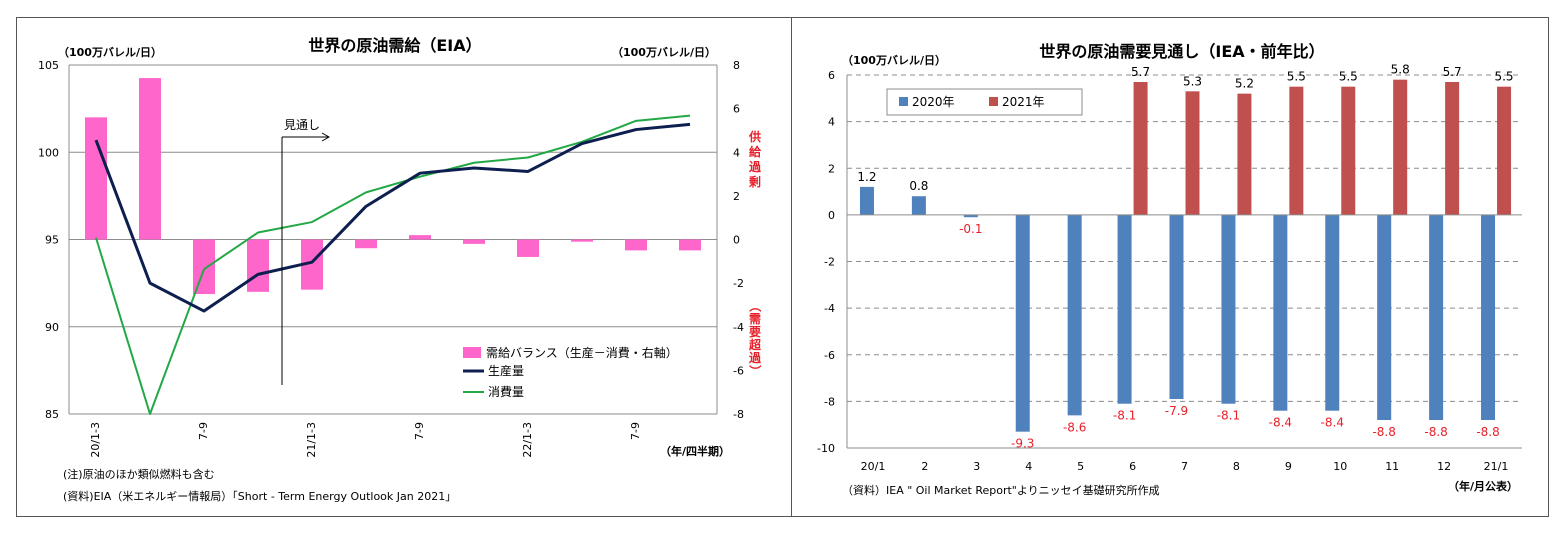  What do you see at coordinates (52, 414) in the screenshot?
I see `y-tick-label-left: 85` at bounding box center [52, 414].